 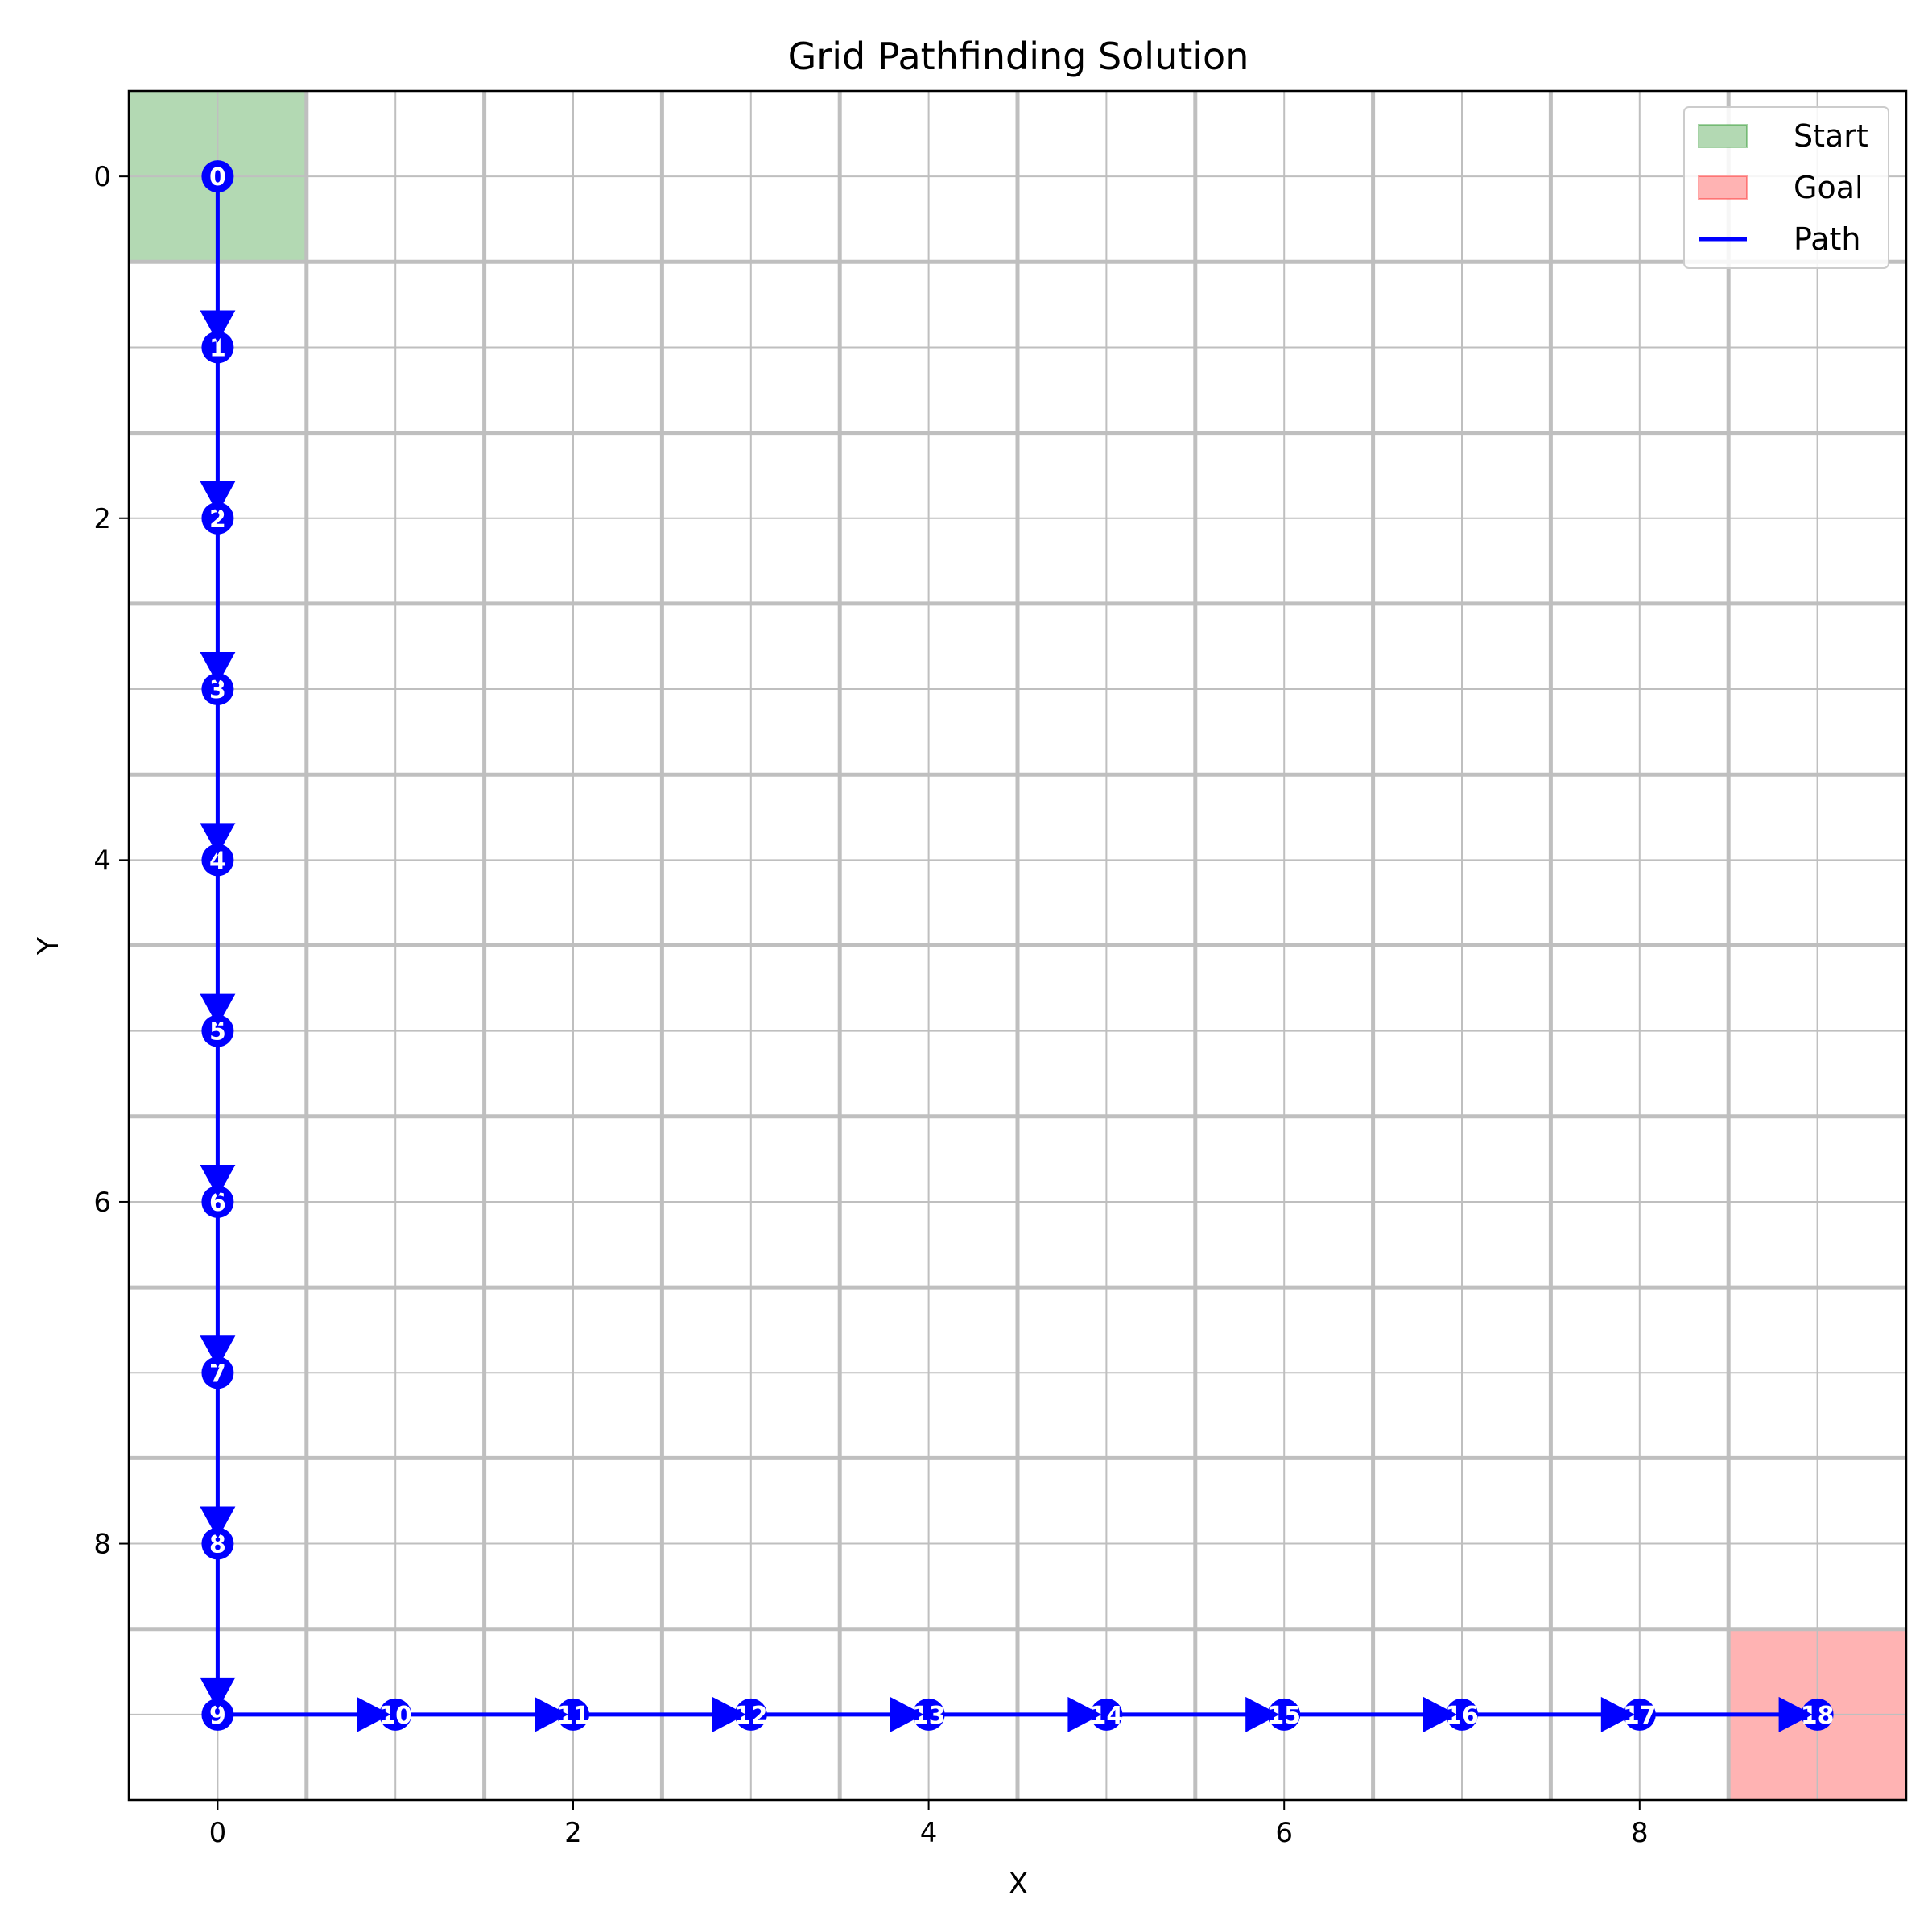 I want to click on x-tick-label: 2, so click(x=573, y=1833).